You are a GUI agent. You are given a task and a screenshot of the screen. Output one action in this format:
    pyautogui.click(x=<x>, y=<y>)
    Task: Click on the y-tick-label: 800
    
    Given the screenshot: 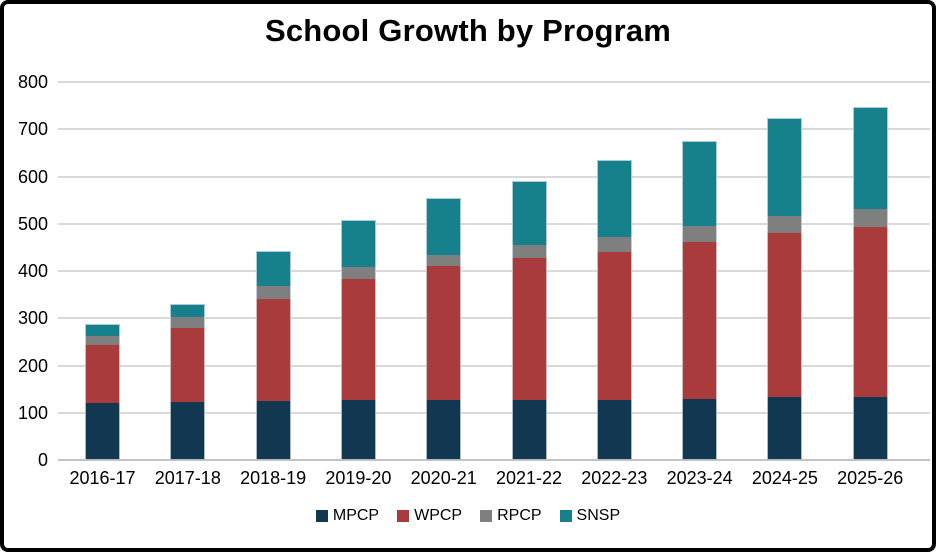 What is the action you would take?
    pyautogui.click(x=32, y=82)
    